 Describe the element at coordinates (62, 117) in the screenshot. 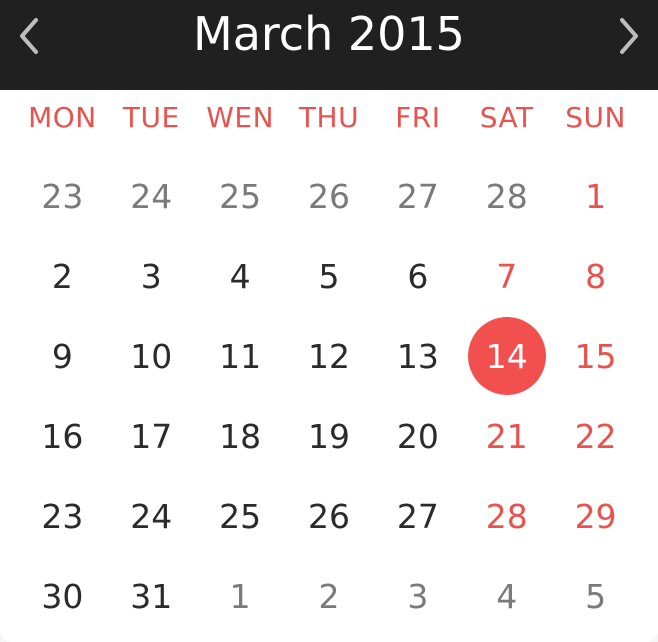

I see `weekday-label: MON` at that location.